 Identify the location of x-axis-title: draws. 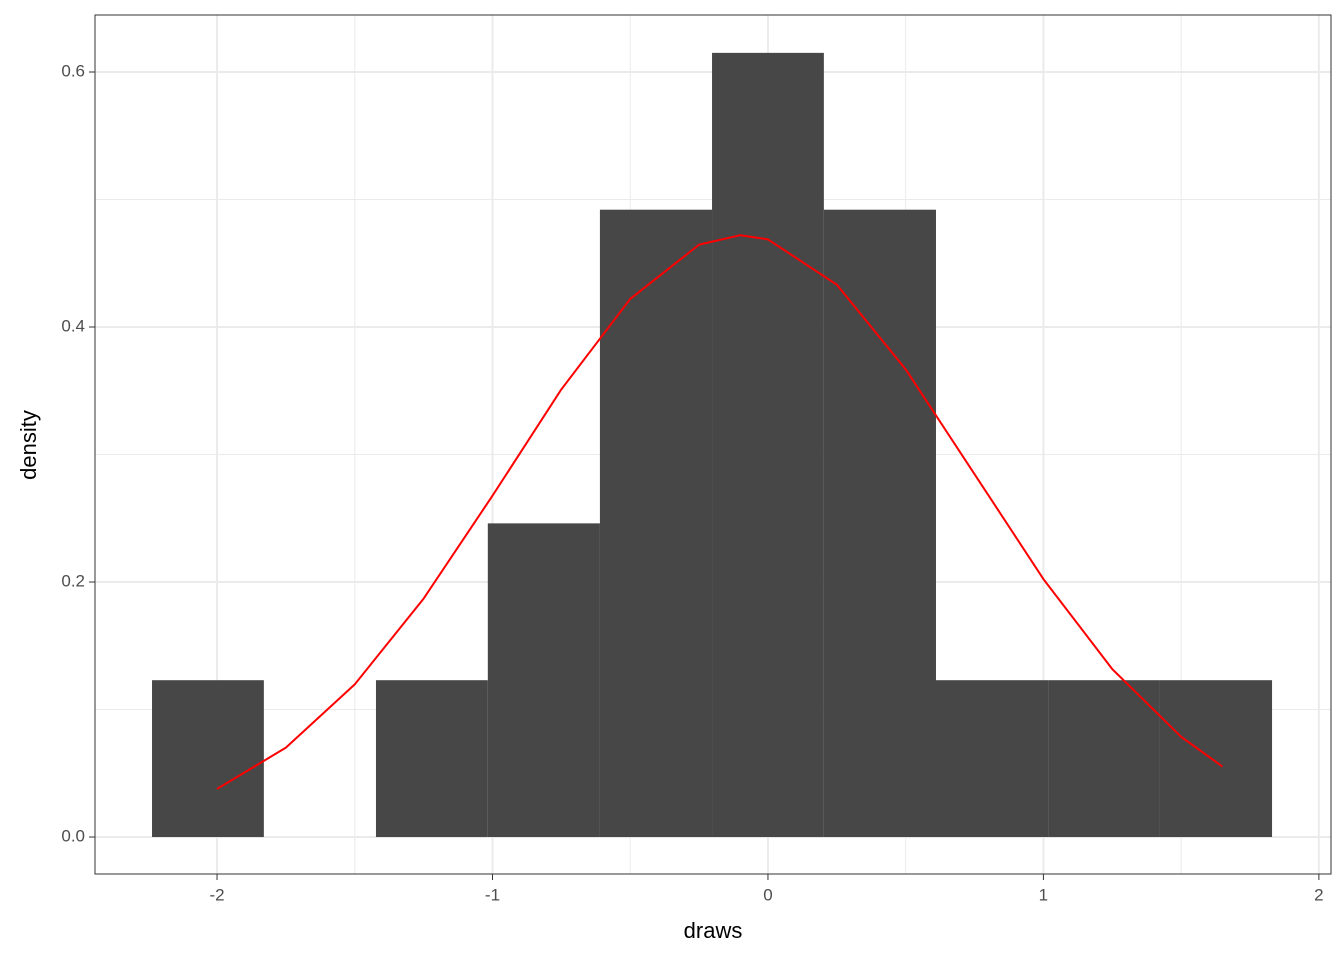
(713, 930).